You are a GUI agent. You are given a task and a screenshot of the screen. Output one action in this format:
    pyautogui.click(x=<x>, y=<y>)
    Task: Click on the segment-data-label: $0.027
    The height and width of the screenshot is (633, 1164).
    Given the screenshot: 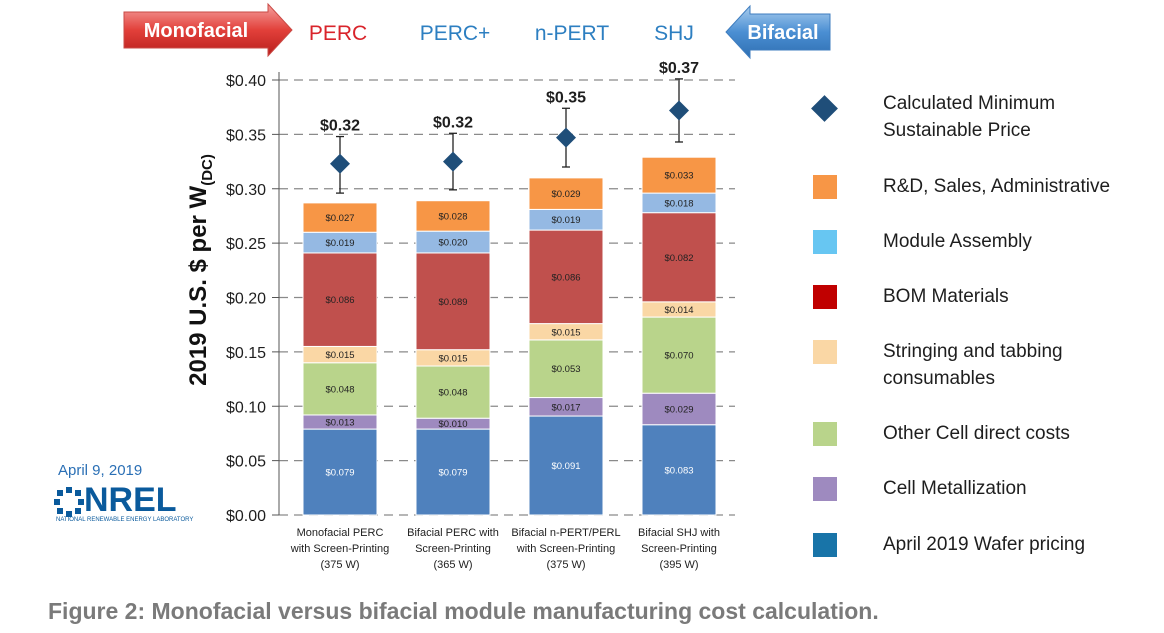 What is the action you would take?
    pyautogui.click(x=339, y=218)
    